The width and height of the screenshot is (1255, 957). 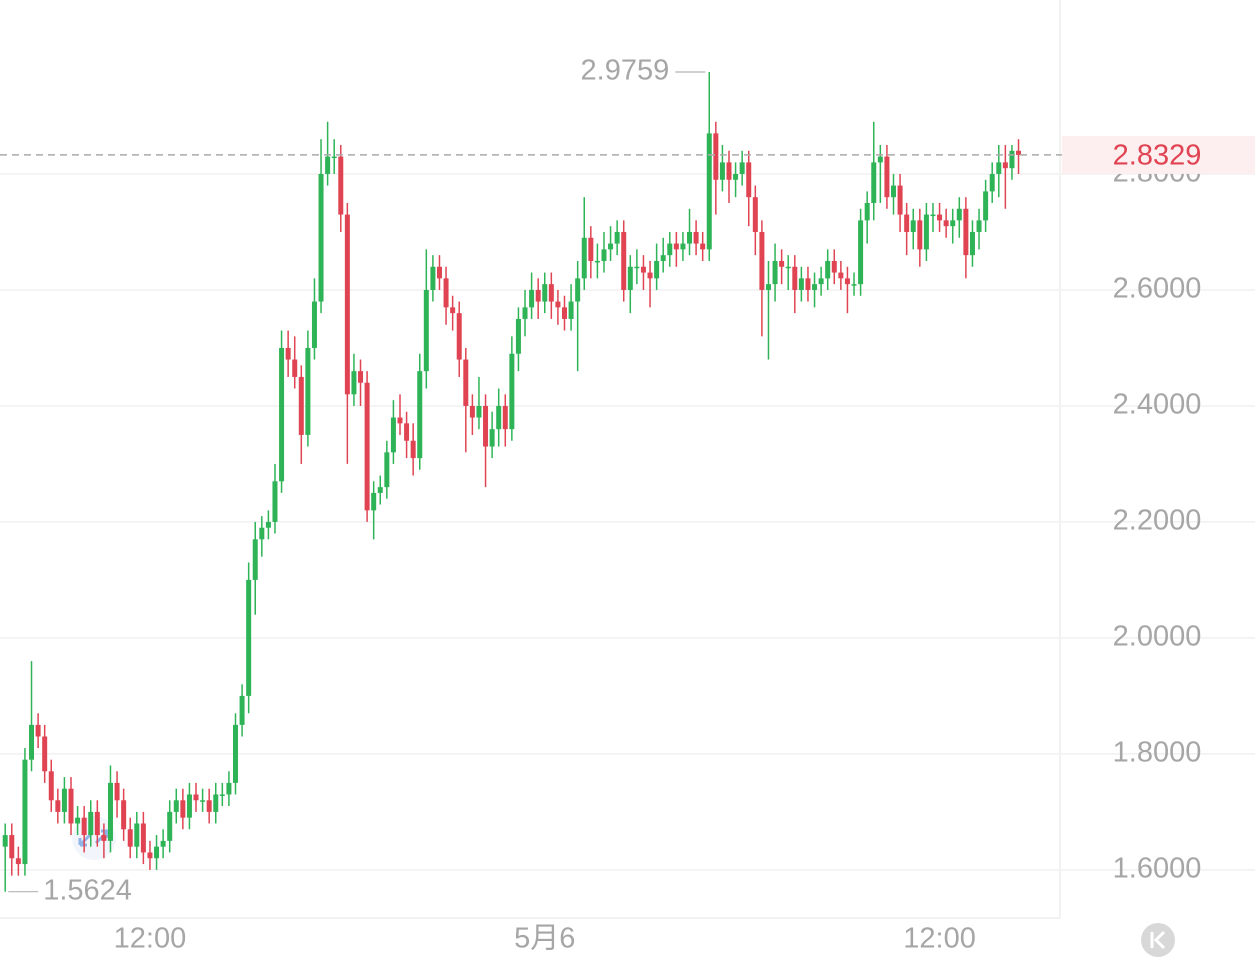 I want to click on last-price-box, so click(x=1158, y=154).